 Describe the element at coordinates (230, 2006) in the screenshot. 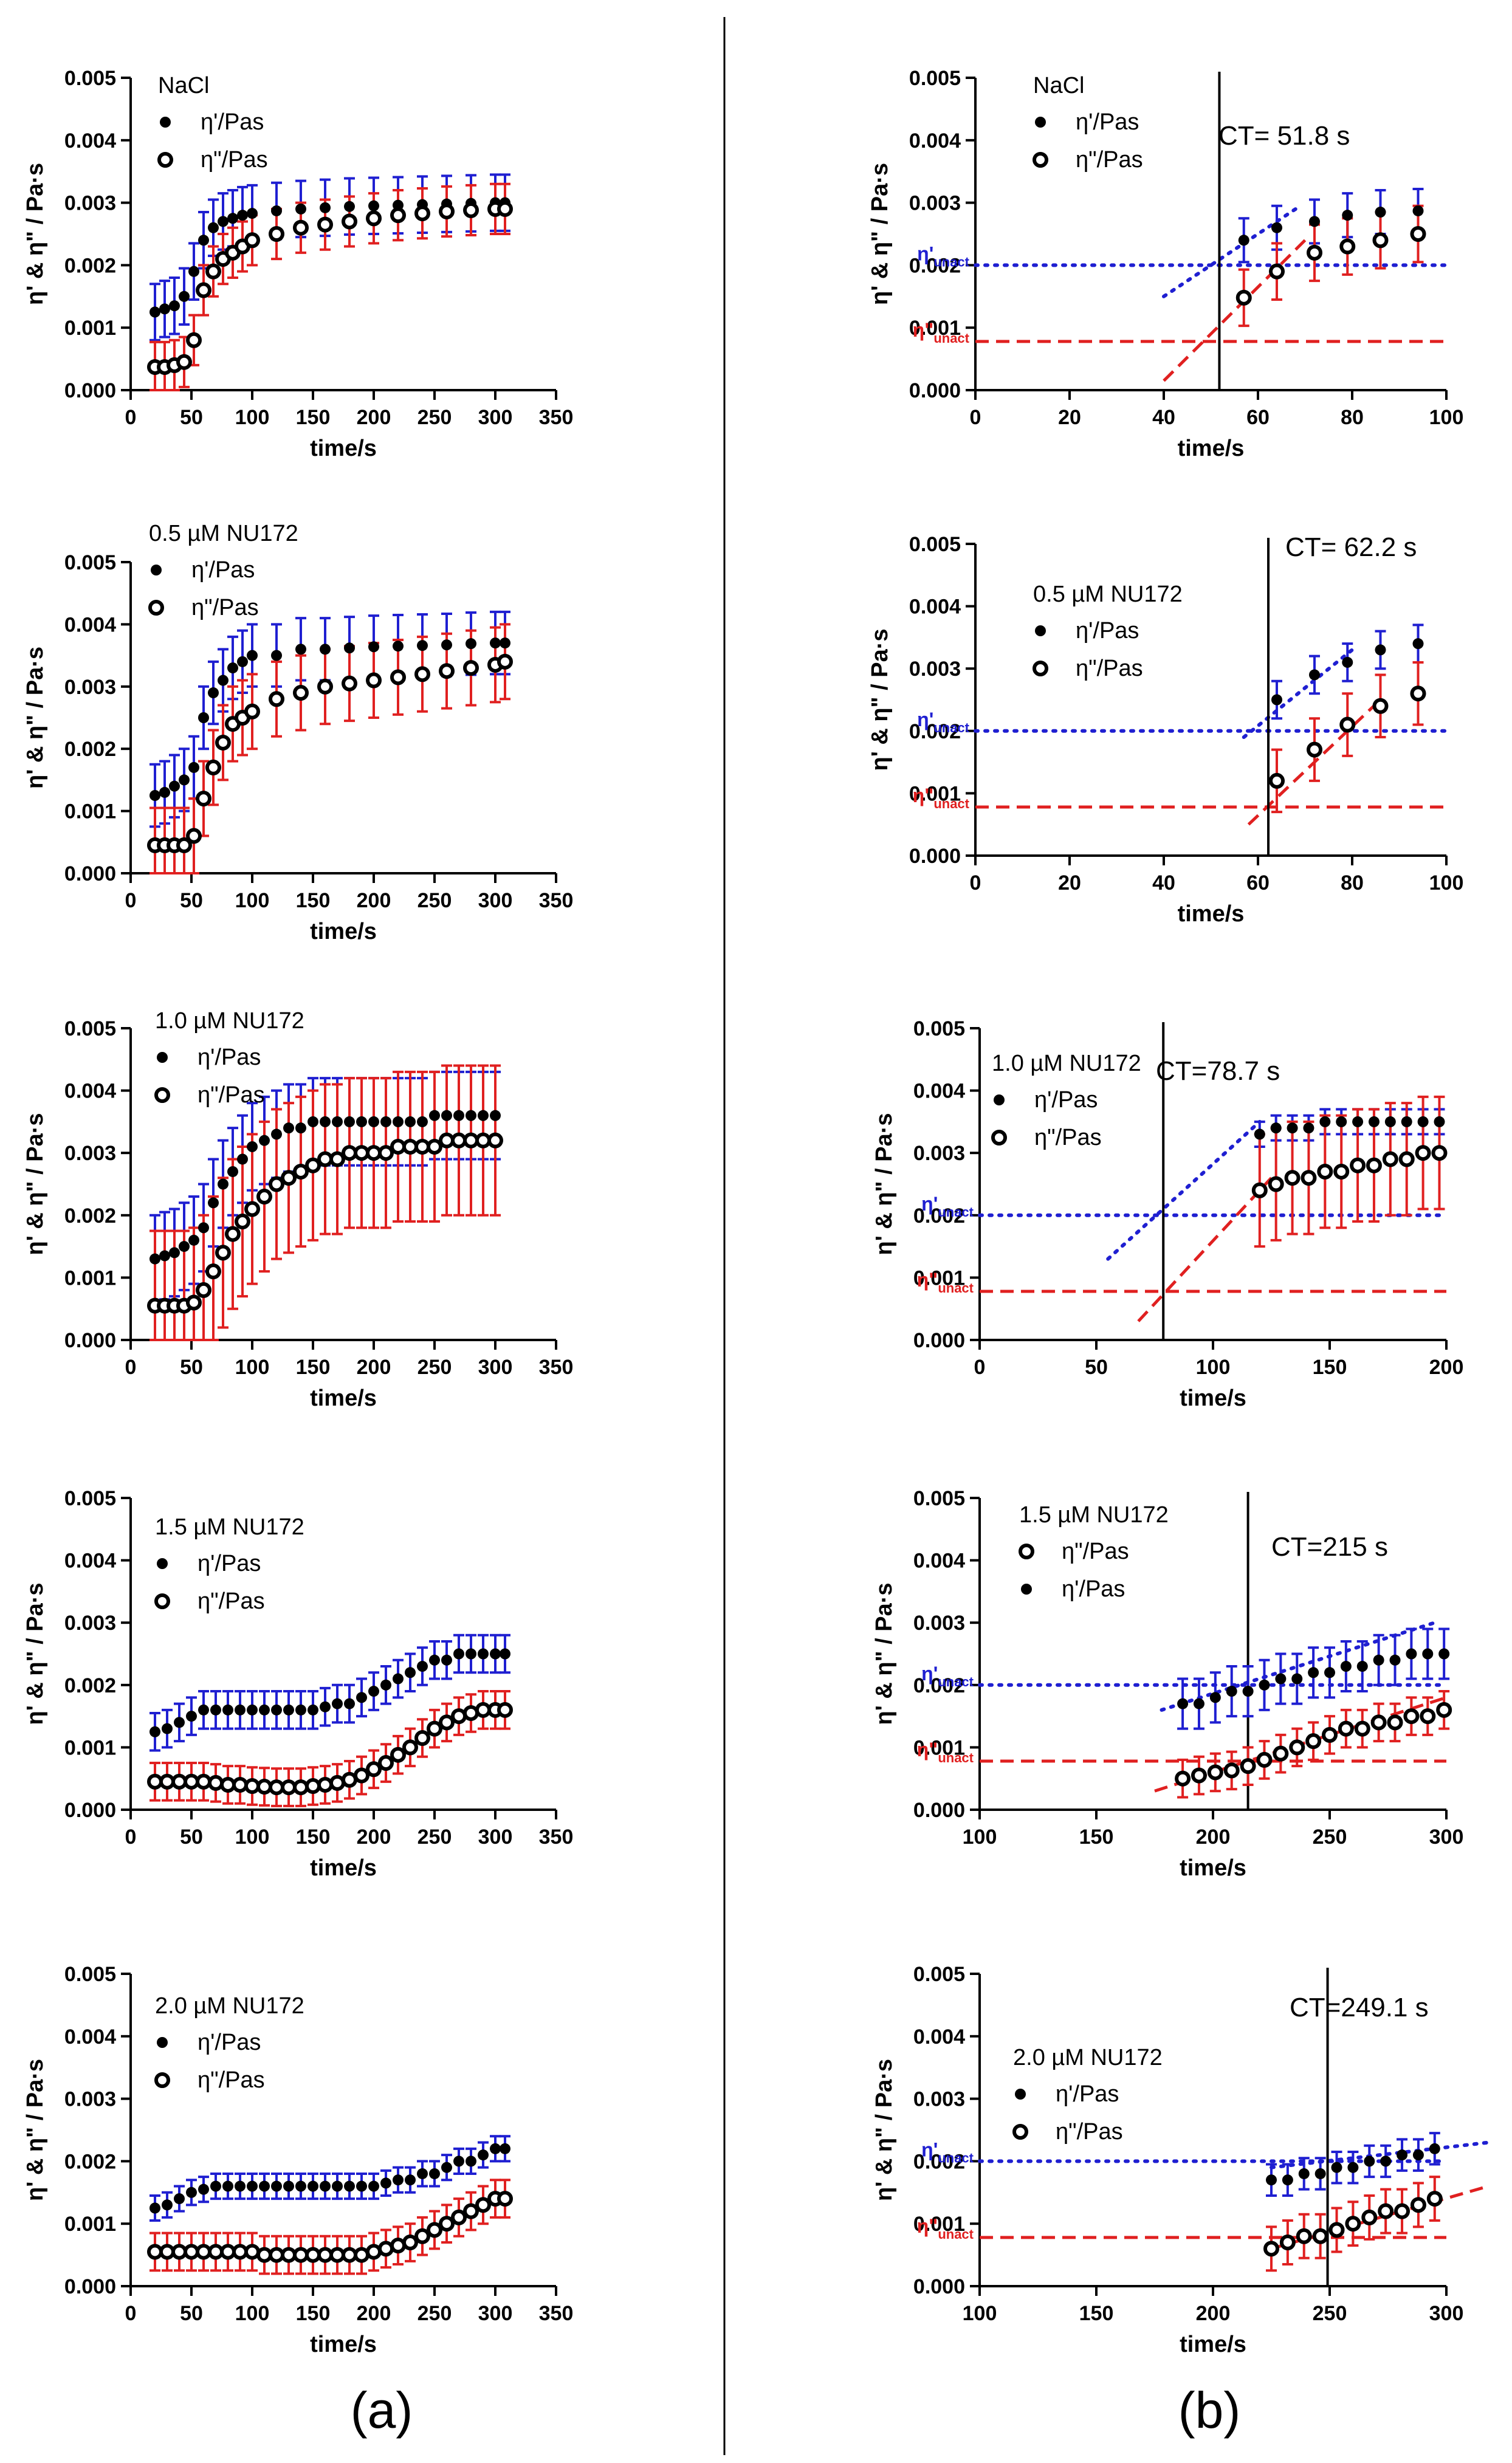

I see `legend-title: 2.0 µM NU172` at that location.